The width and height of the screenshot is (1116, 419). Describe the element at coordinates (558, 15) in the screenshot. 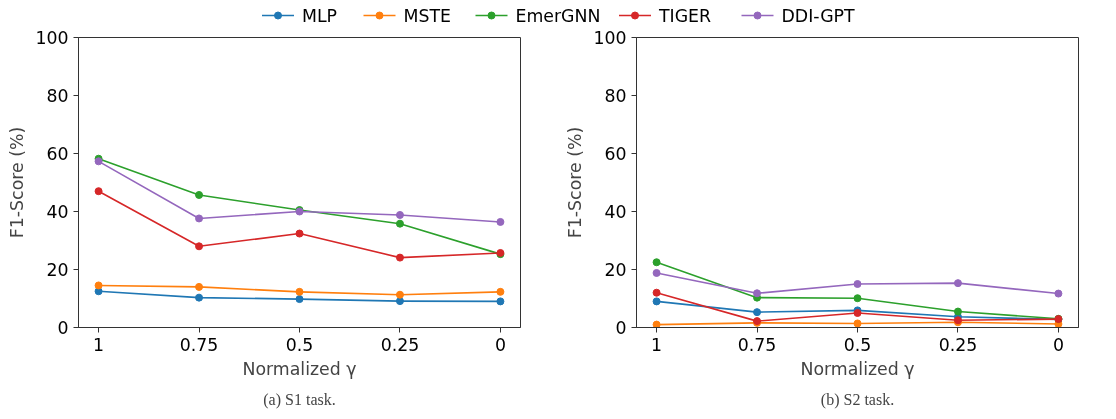

I see `legend-label: EmerGNN` at that location.